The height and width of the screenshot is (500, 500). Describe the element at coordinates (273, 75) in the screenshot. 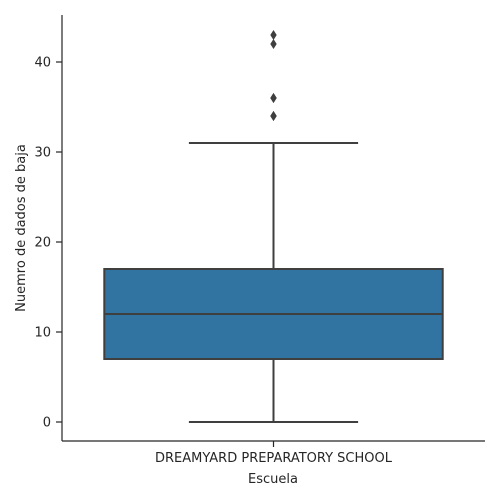

I see `outliers-layer` at that location.